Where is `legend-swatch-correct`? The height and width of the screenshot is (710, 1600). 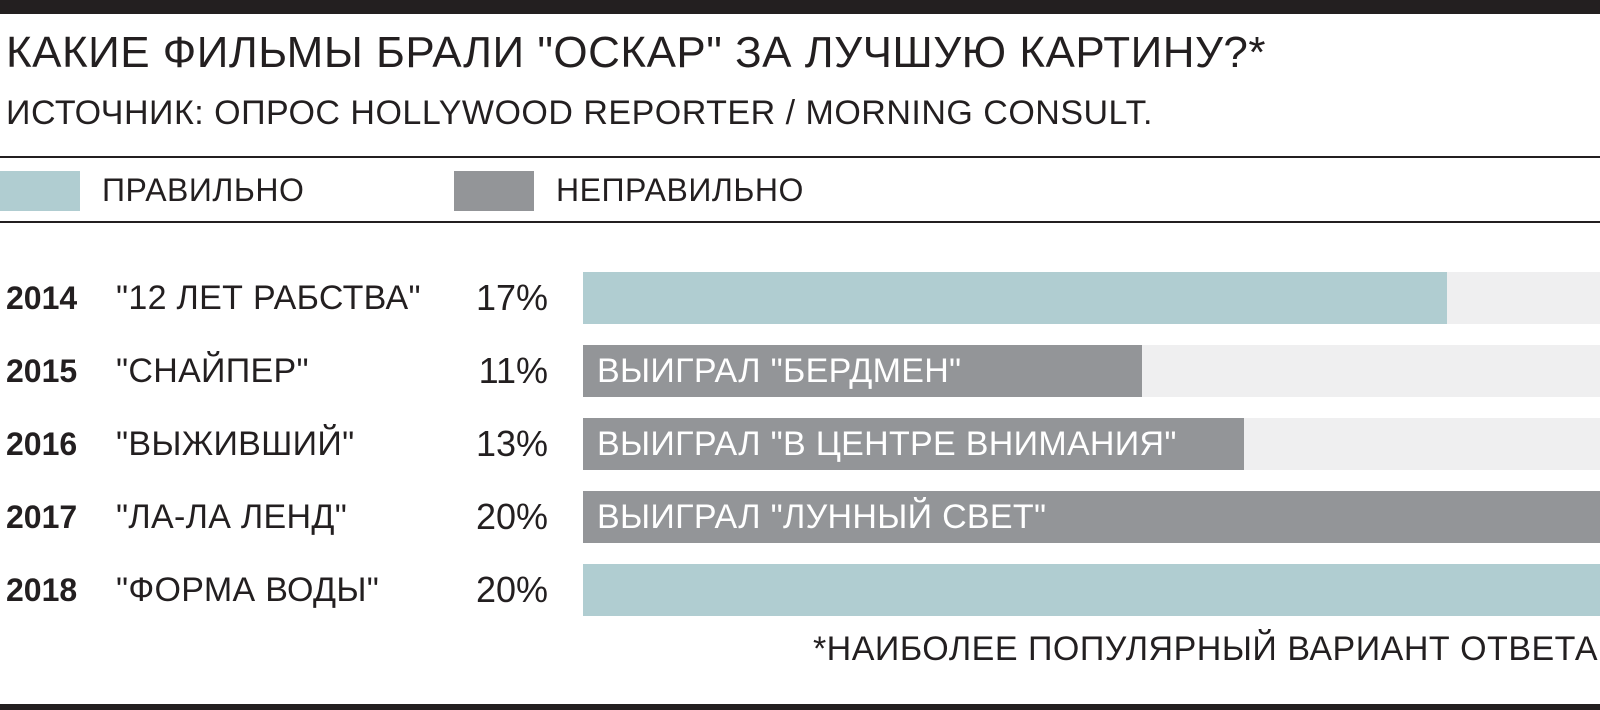 legend-swatch-correct is located at coordinates (40, 191).